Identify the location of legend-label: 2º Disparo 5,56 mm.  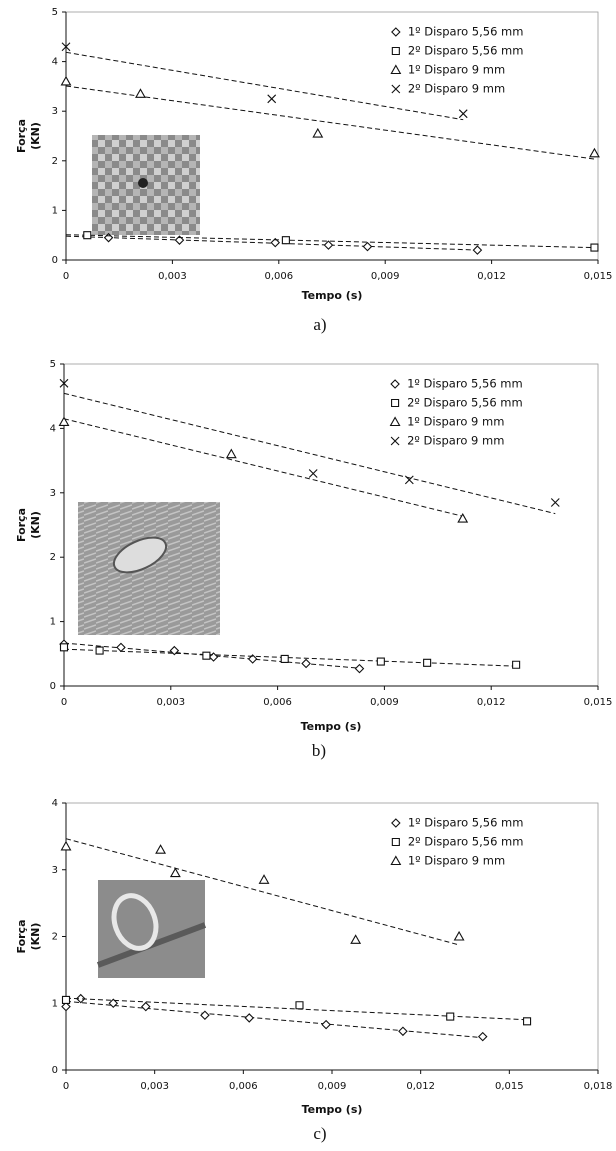
(466, 51).